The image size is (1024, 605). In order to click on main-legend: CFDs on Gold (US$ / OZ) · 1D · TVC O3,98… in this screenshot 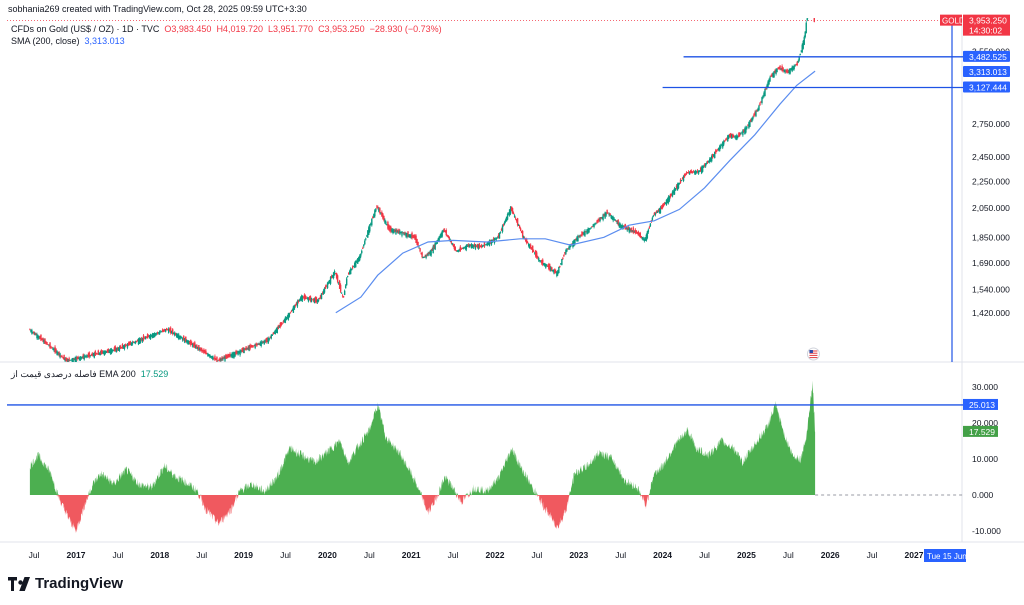, I will do `click(226, 29)`.